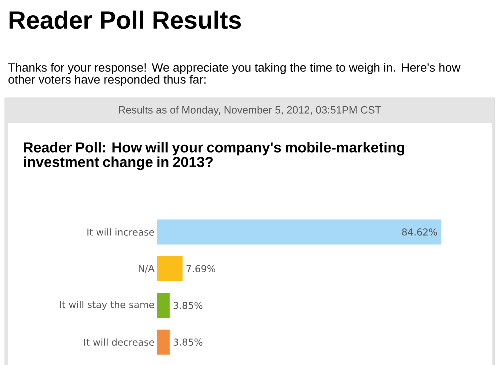  I want to click on data-label: 7.69%, so click(201, 269).